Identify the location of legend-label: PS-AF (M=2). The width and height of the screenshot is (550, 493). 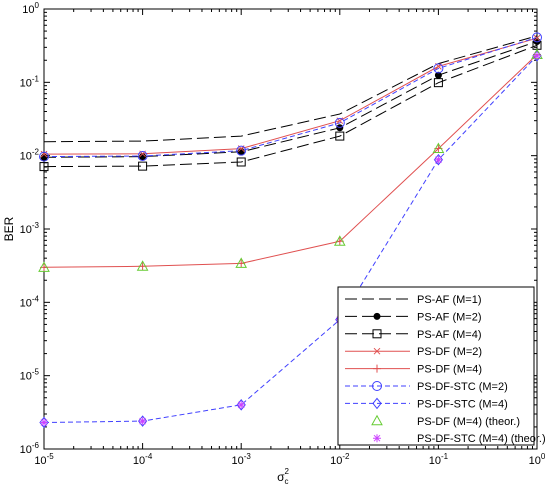
(449, 317).